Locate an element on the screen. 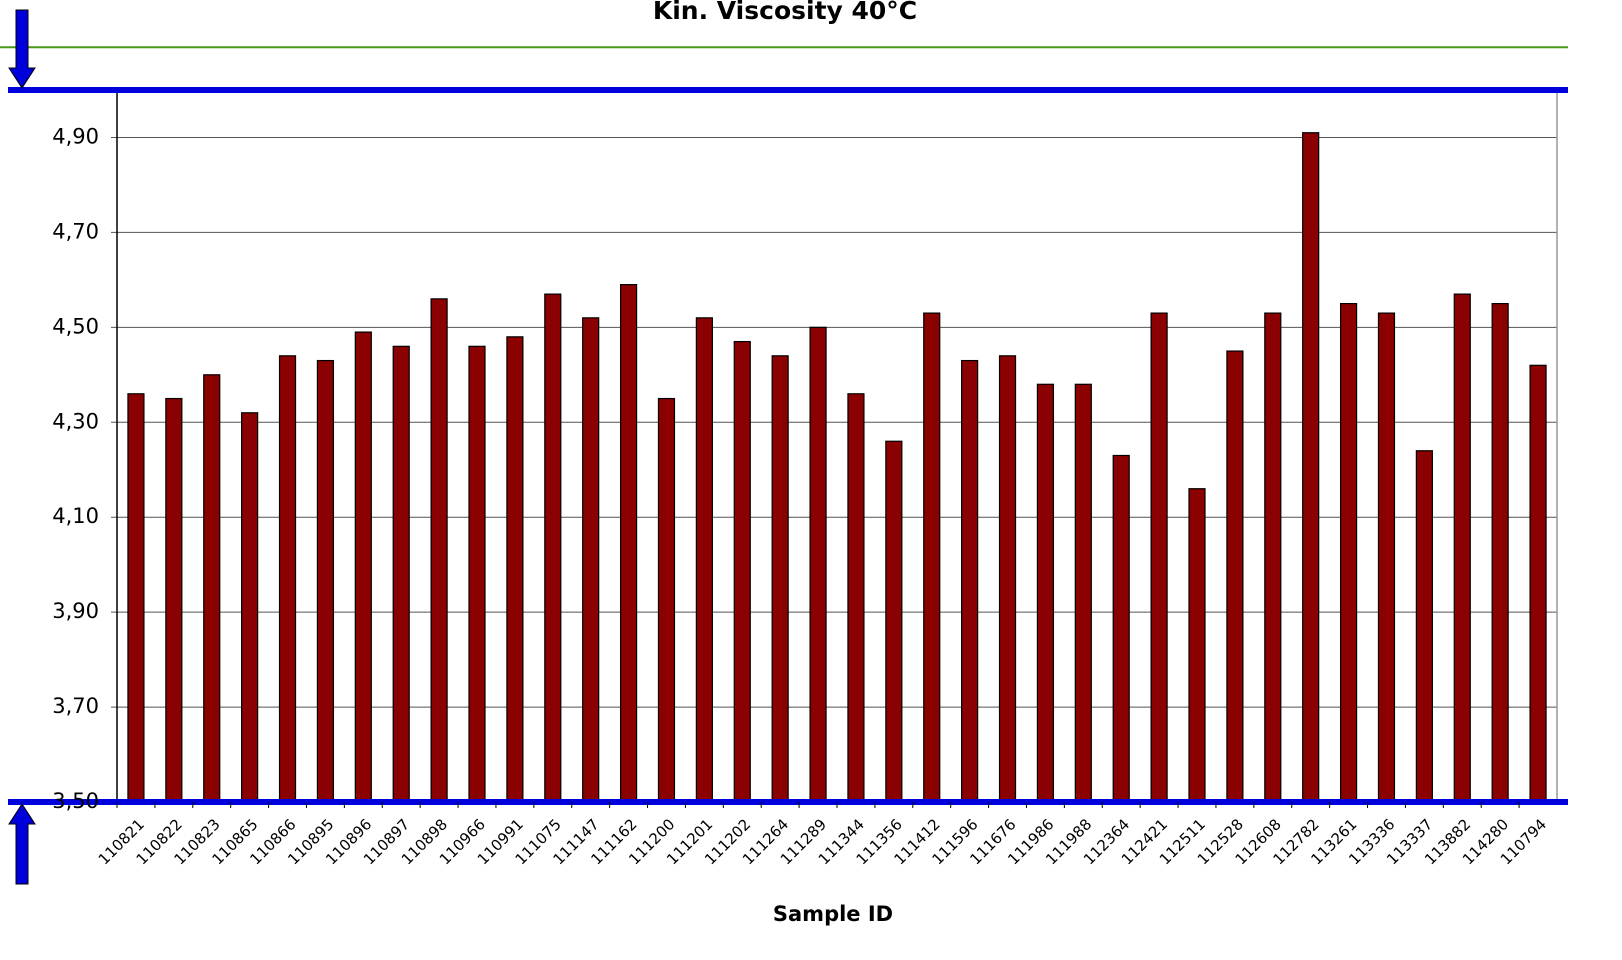 The height and width of the screenshot is (960, 1622). y-tick-label: 4,10 is located at coordinates (75, 516).